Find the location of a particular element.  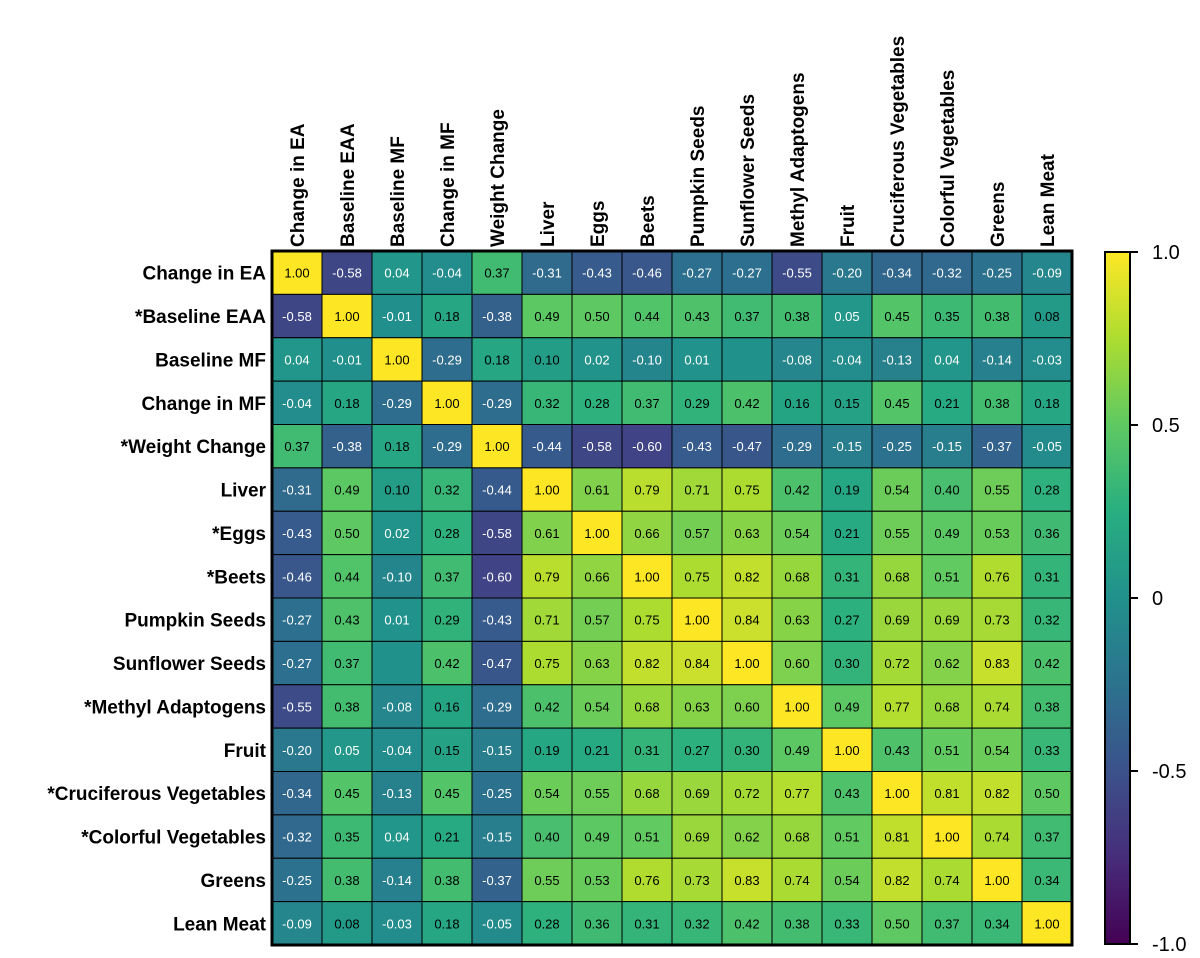

cell-value-label: 0.57 is located at coordinates (596, 620).